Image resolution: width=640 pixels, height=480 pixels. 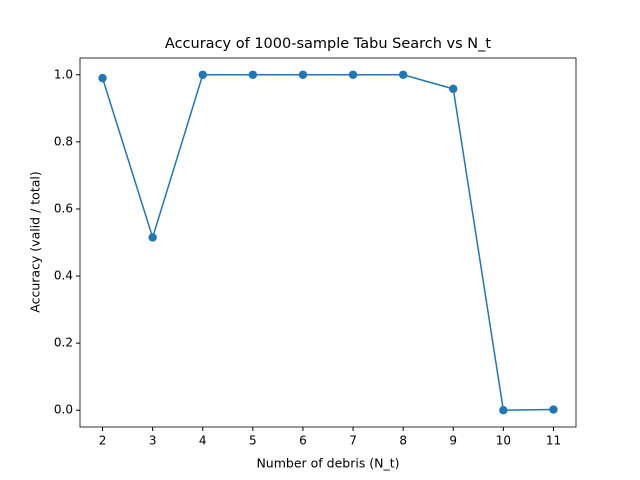 What do you see at coordinates (63, 141) in the screenshot?
I see `y-tick-label: 0.8` at bounding box center [63, 141].